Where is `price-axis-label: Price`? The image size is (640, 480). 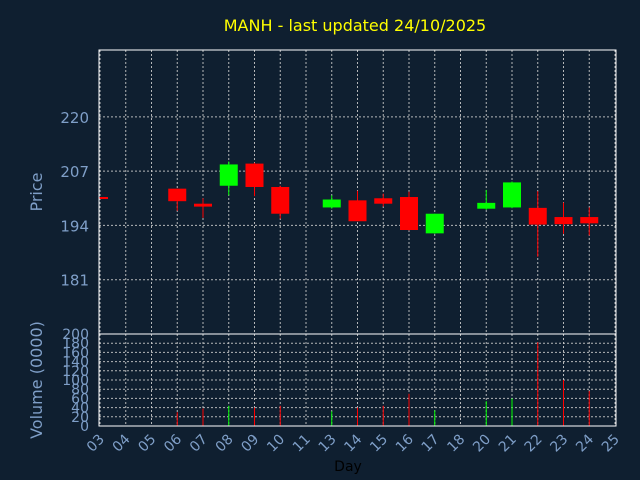 price-axis-label: Price is located at coordinates (36, 191).